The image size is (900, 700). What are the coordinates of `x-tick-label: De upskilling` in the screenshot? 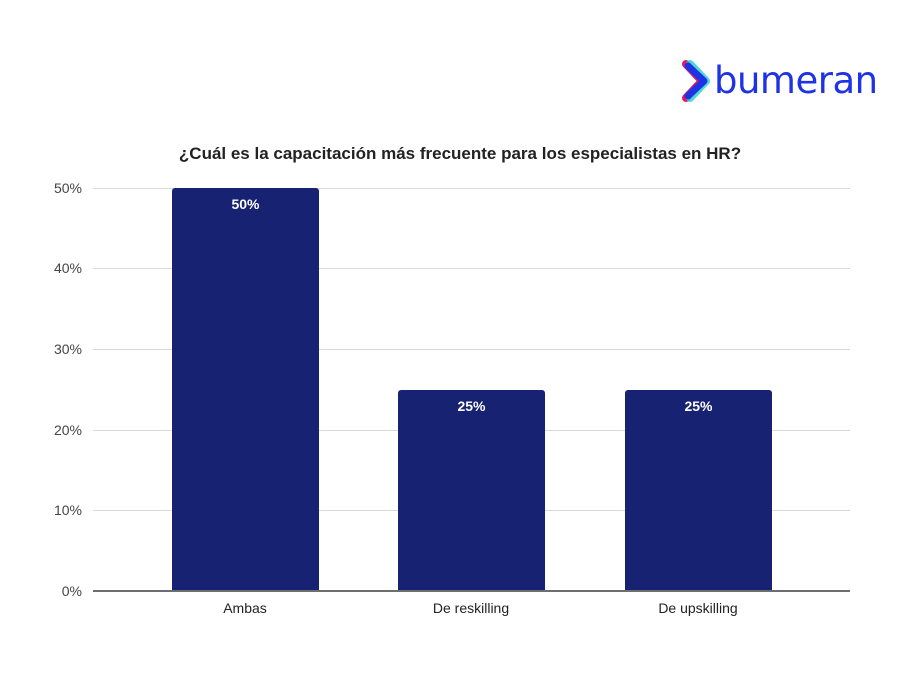 It's located at (698, 608).